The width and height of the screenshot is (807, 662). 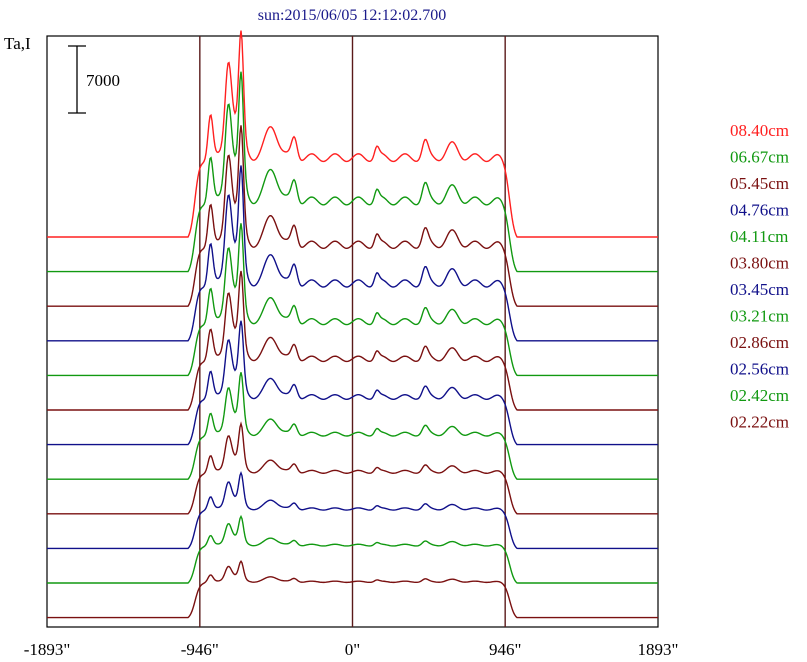 What do you see at coordinates (759, 210) in the screenshot?
I see `legend-entry: 04.76cm` at bounding box center [759, 210].